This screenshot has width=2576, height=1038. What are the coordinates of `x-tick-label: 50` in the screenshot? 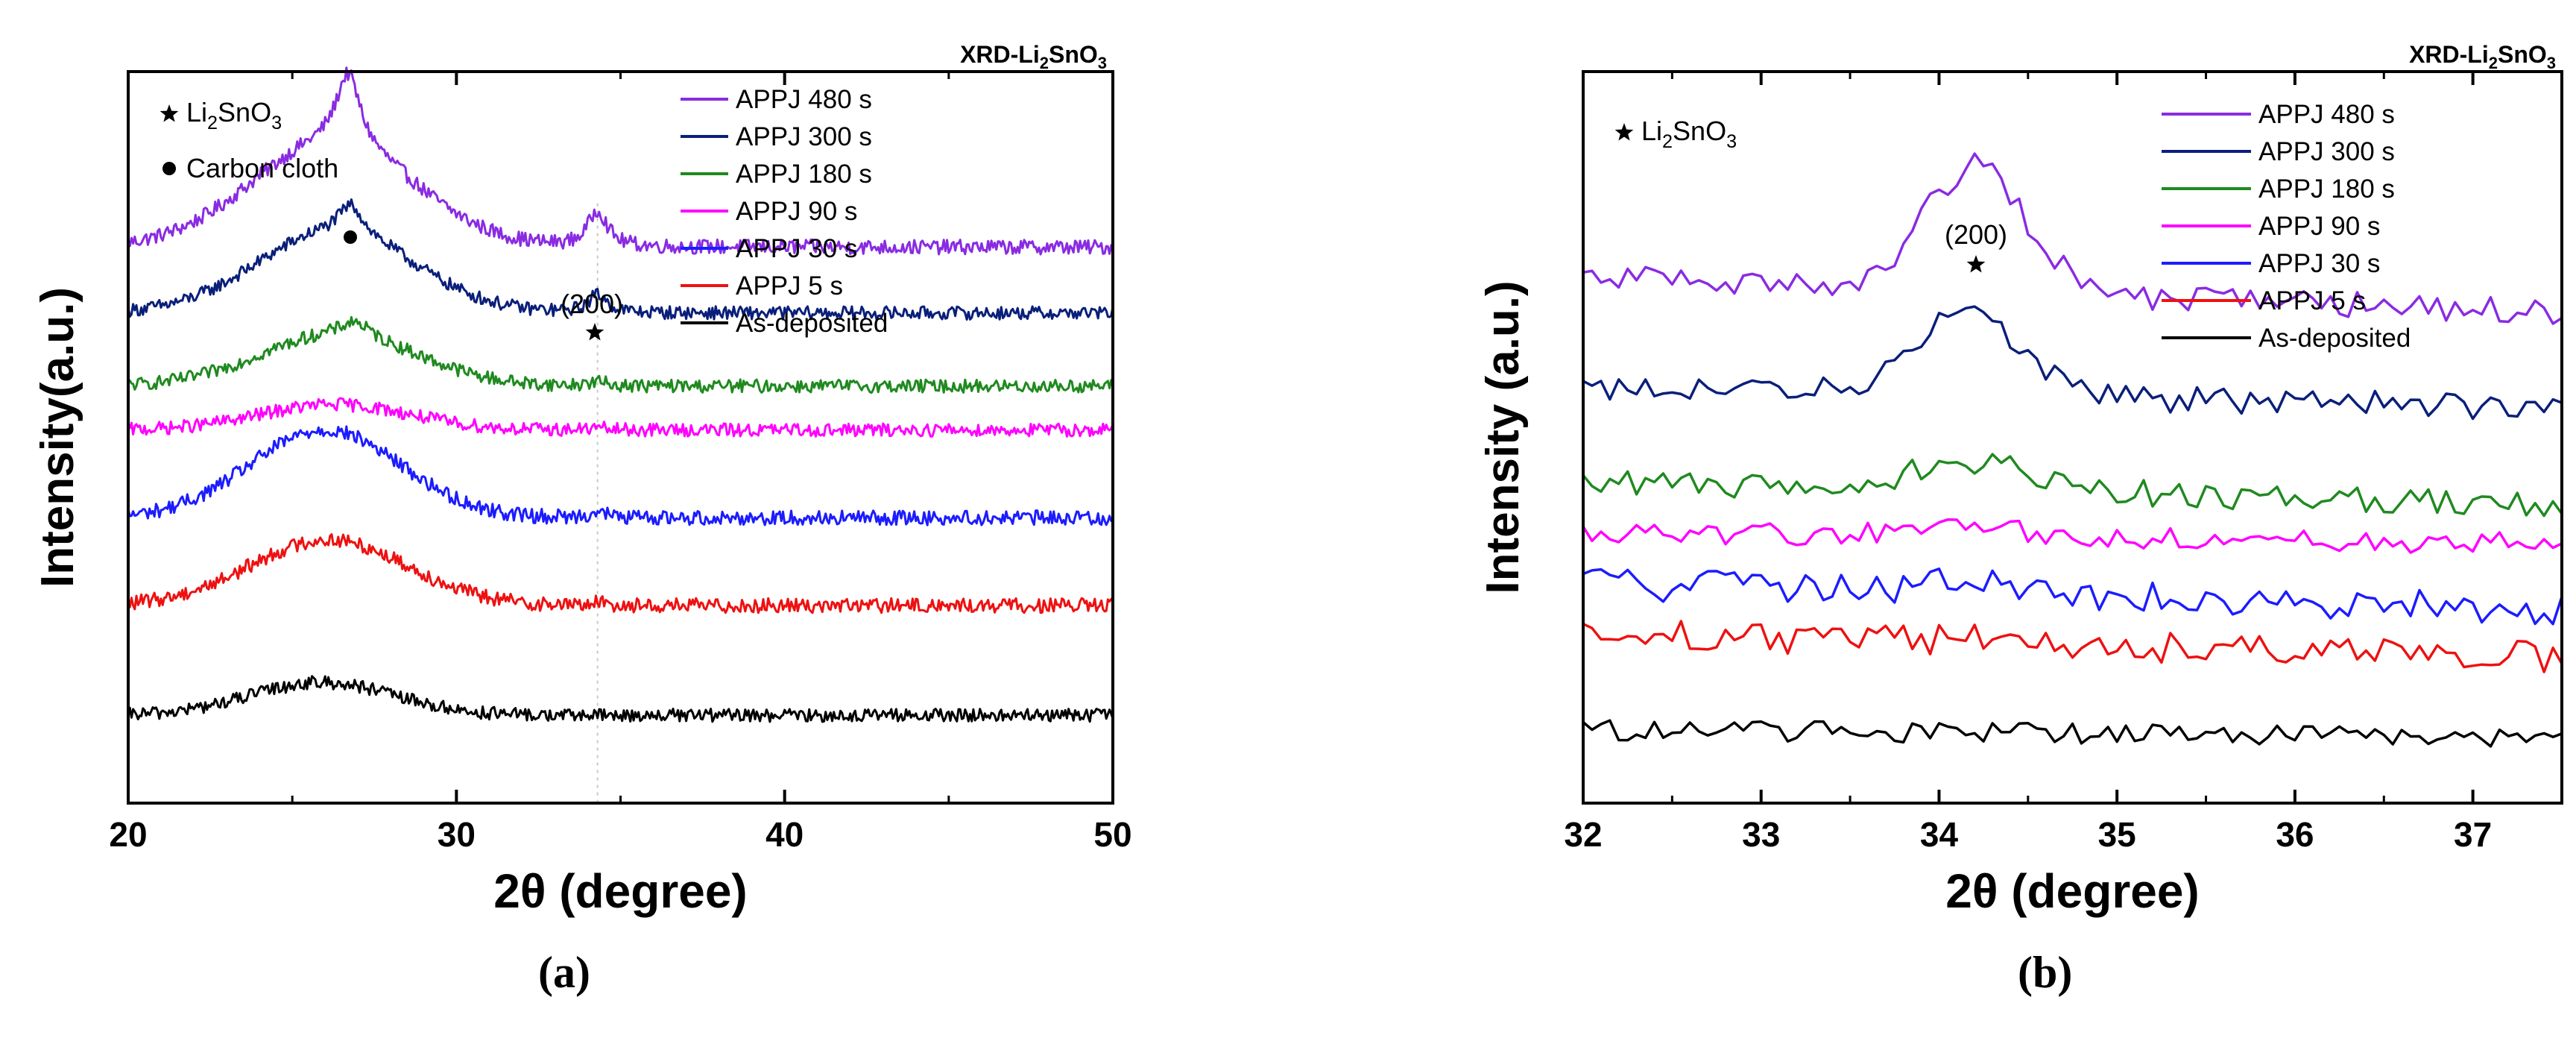 It's located at (1112, 834).